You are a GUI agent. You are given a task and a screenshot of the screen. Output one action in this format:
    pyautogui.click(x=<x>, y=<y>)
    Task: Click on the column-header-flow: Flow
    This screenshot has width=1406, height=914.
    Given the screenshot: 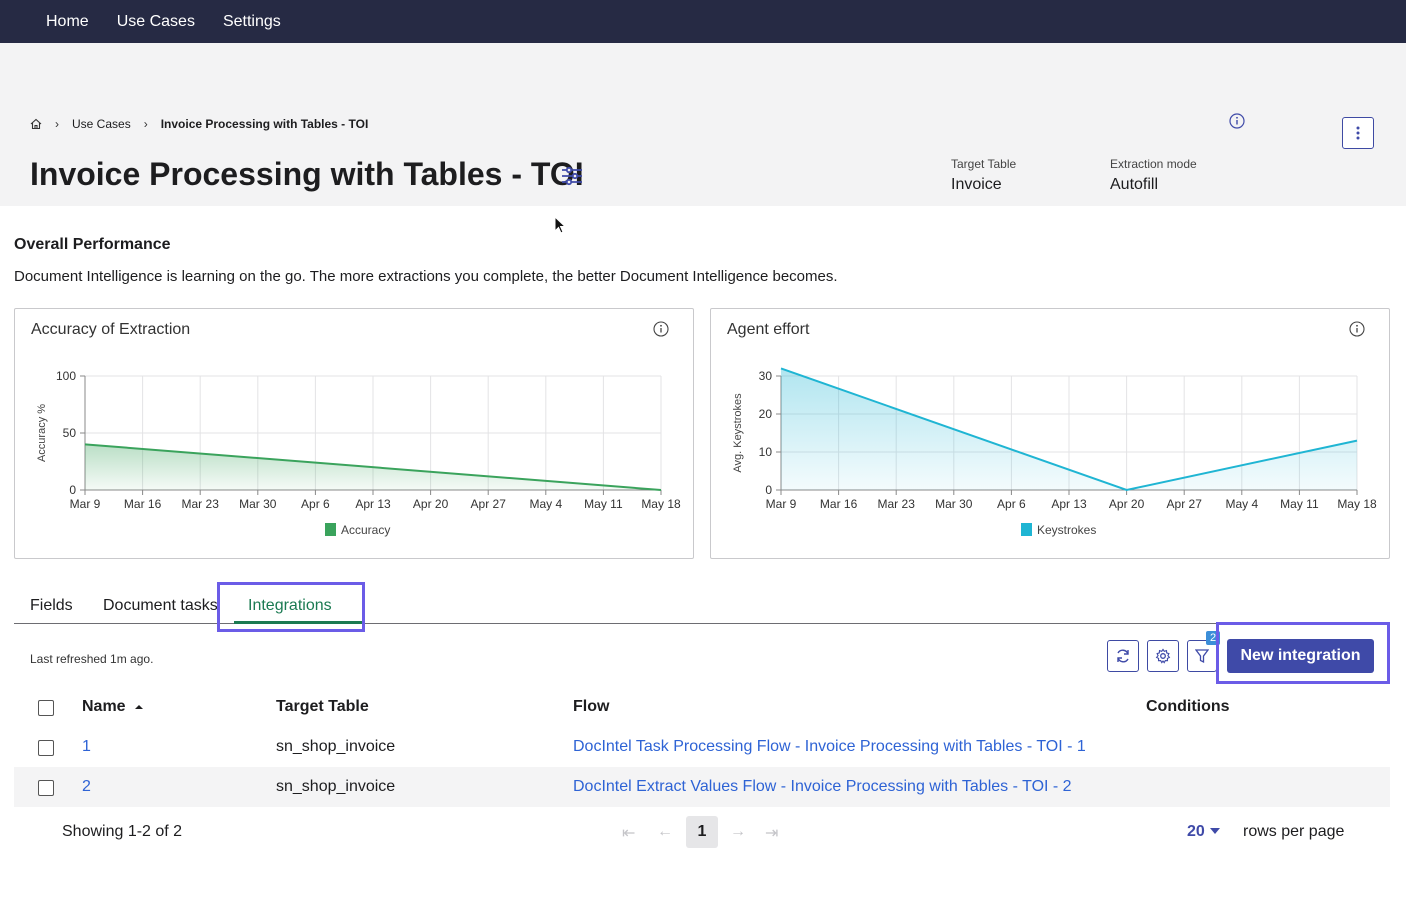 What is the action you would take?
    pyautogui.click(x=591, y=706)
    